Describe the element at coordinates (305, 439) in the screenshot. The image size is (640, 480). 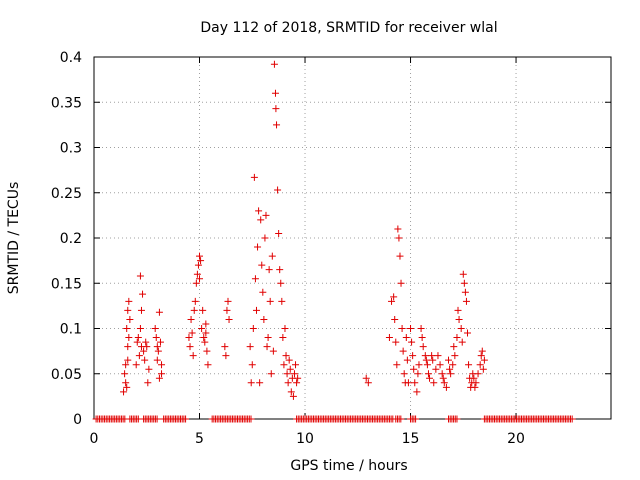
I see `x-tick-label: 10` at that location.